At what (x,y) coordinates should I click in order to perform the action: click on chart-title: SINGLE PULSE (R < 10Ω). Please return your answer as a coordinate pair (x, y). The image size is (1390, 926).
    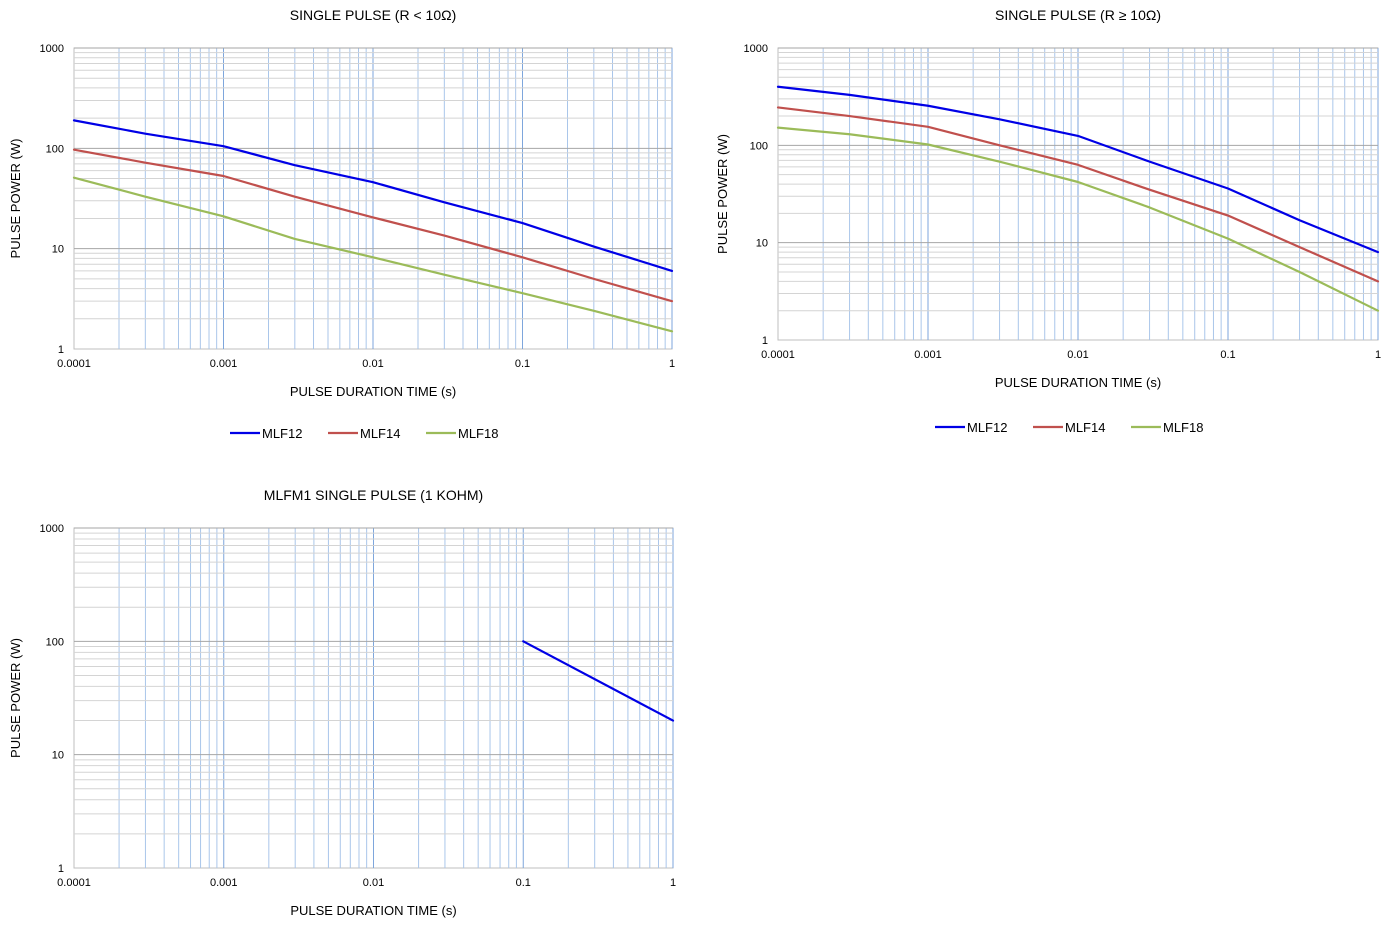
    Looking at the image, I should click on (373, 15).